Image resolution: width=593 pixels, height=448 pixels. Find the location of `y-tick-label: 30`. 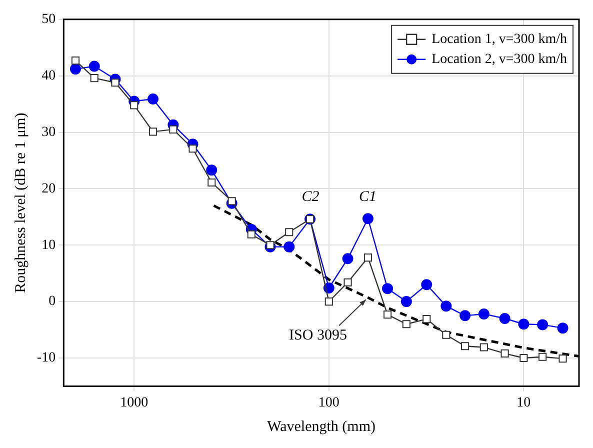

y-tick-label: 30 is located at coordinates (49, 132).